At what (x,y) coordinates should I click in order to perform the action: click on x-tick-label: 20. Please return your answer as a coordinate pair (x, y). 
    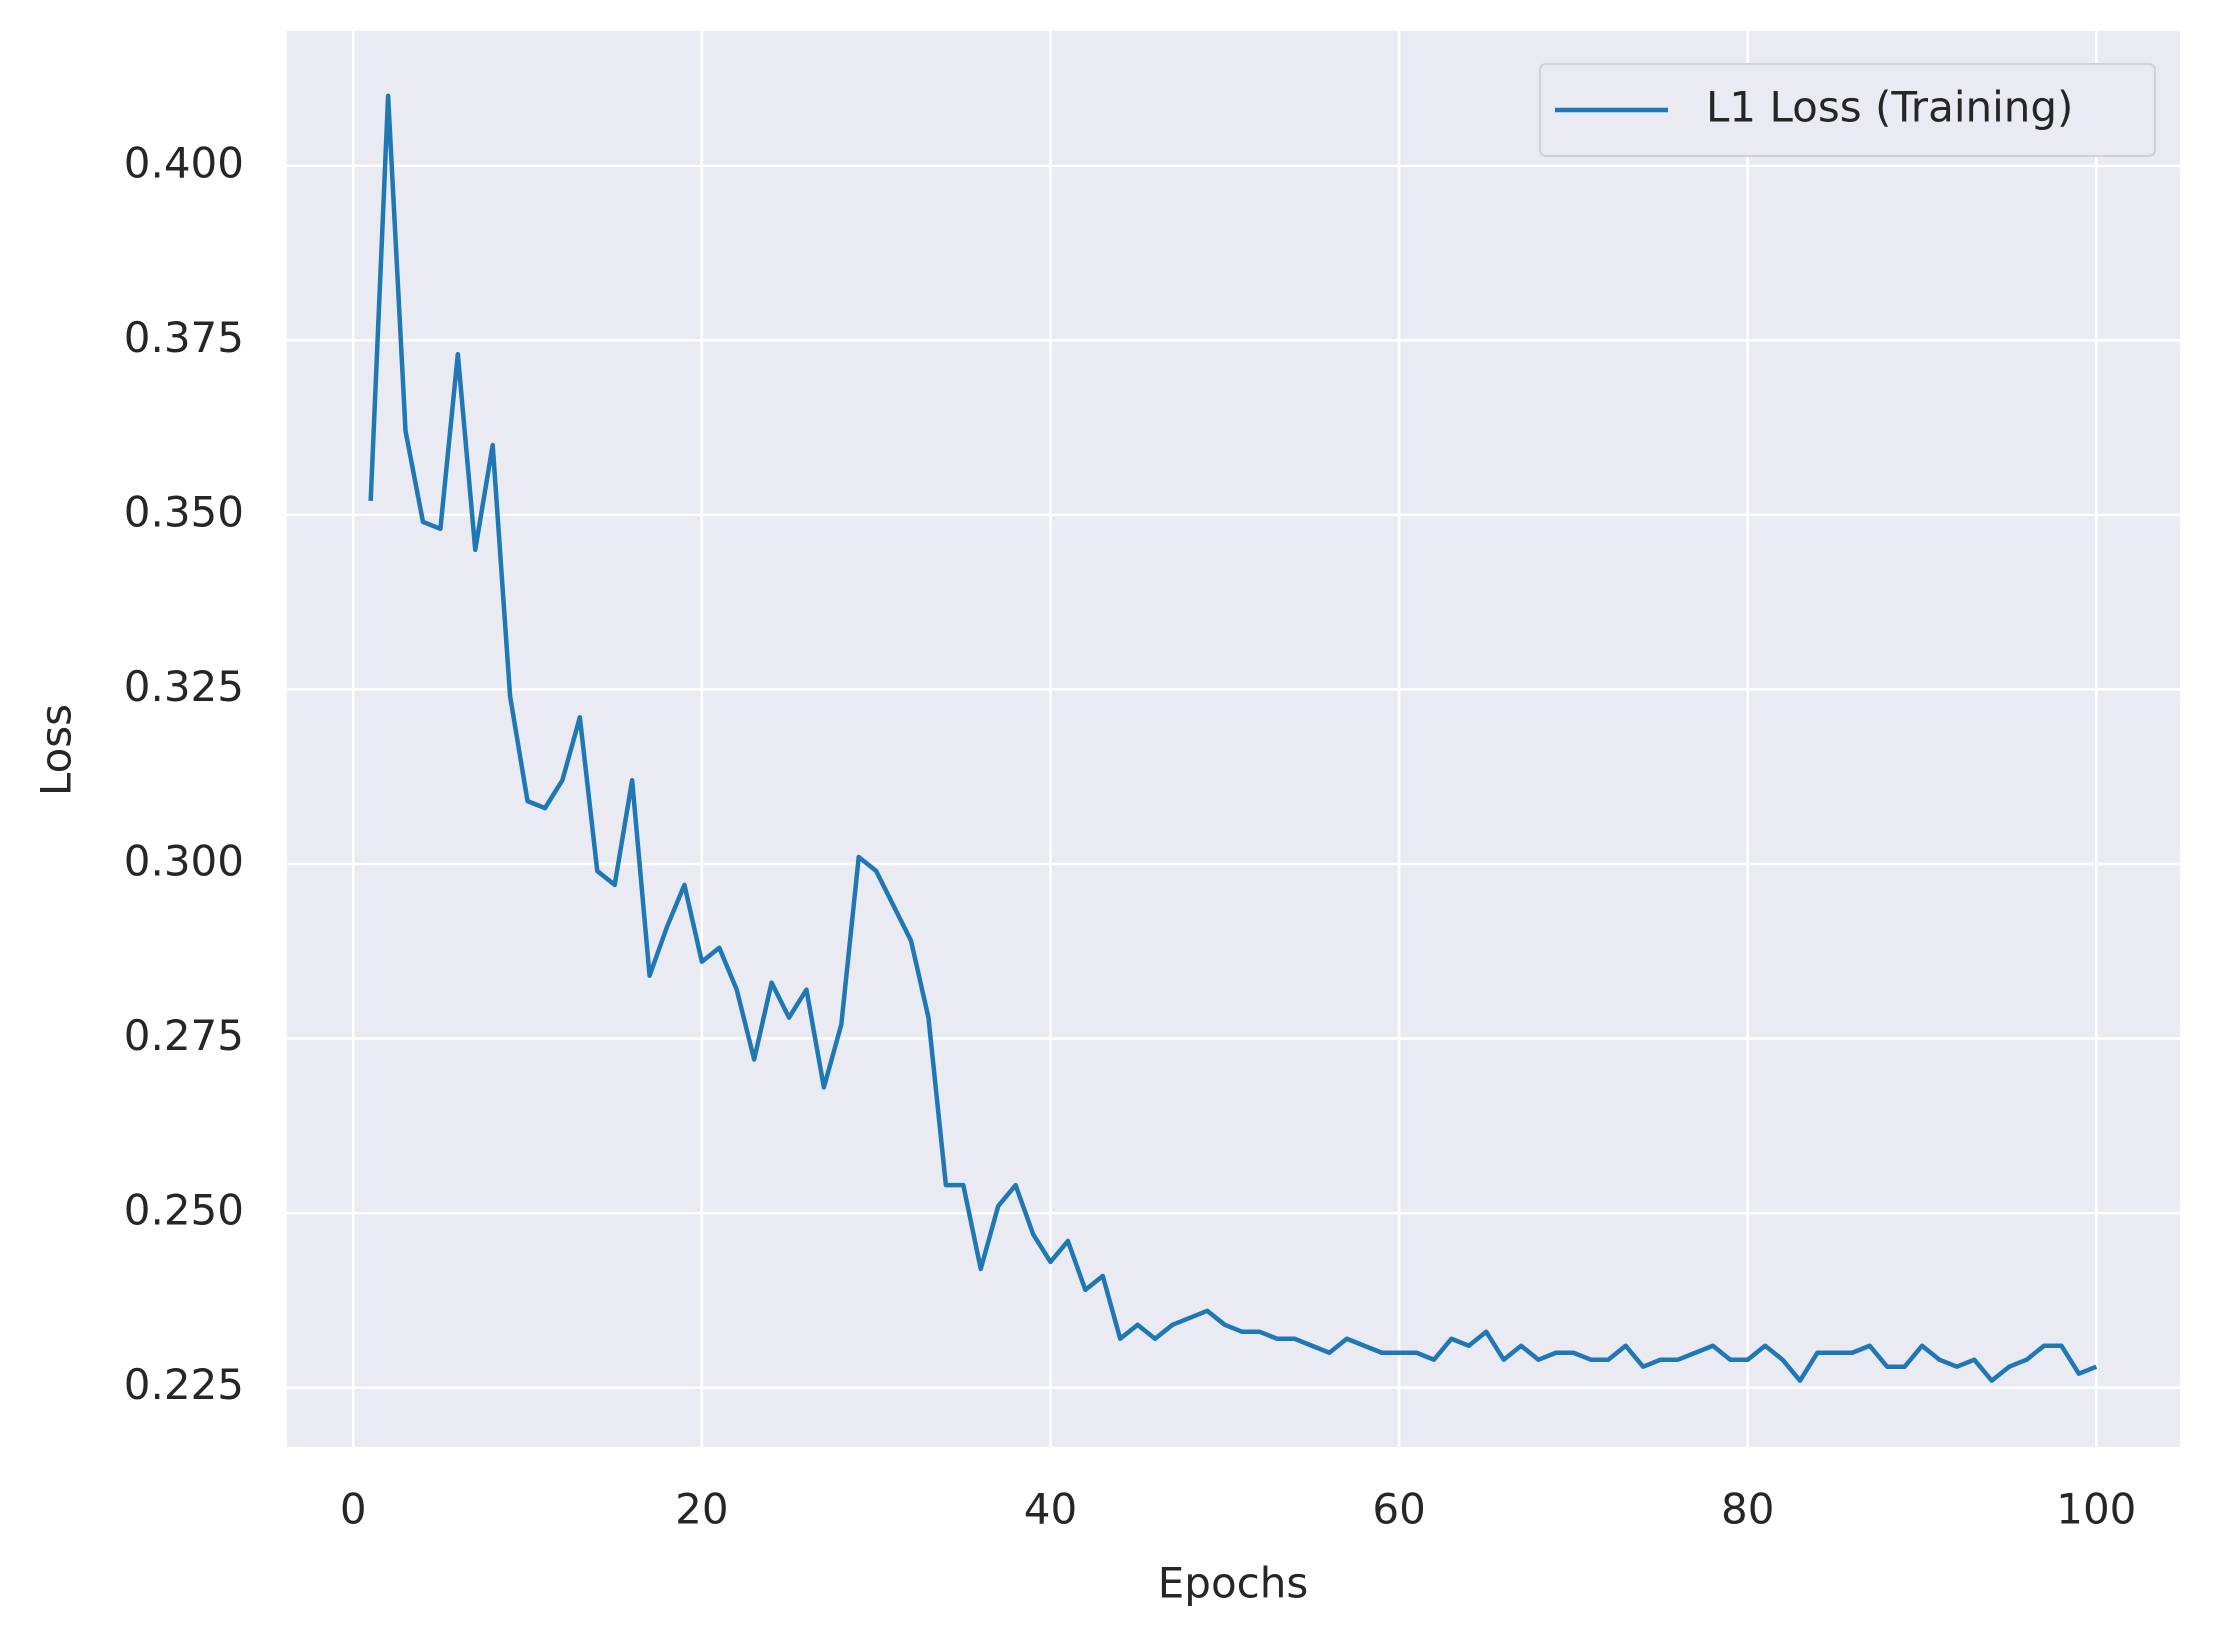
    Looking at the image, I should click on (701, 1509).